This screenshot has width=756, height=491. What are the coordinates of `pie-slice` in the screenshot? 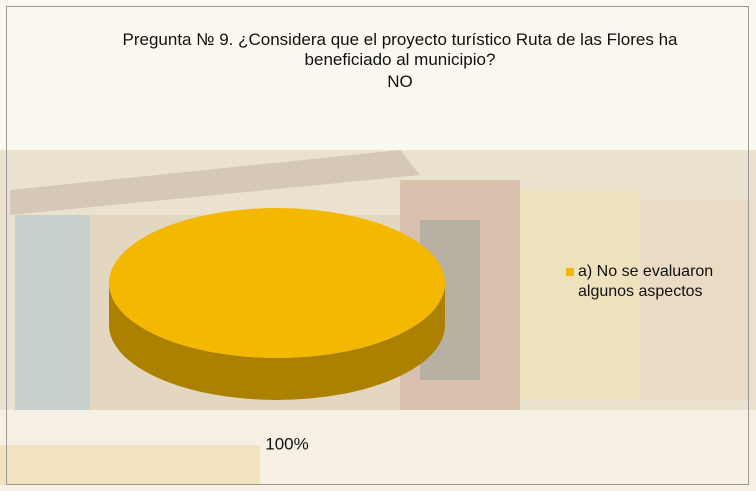 It's located at (277, 283).